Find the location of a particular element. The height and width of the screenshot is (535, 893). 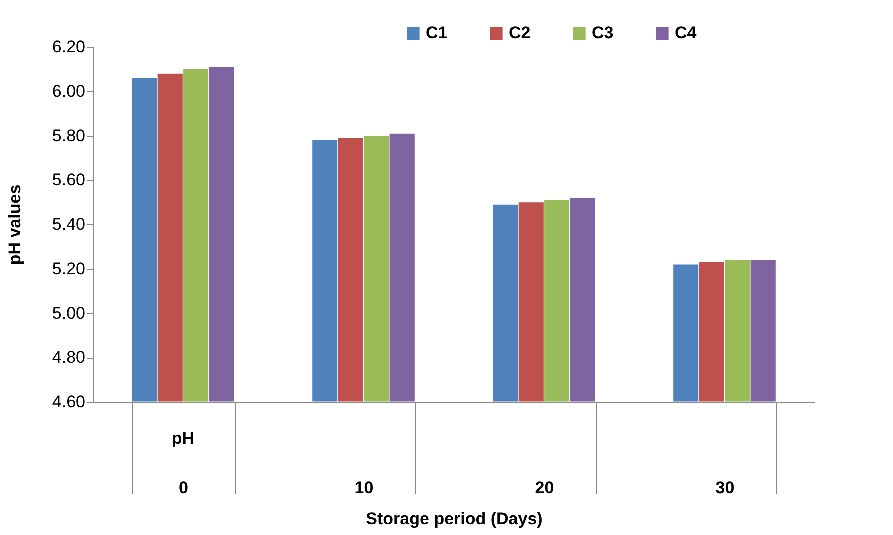

legend-label: C3 is located at coordinates (603, 33).